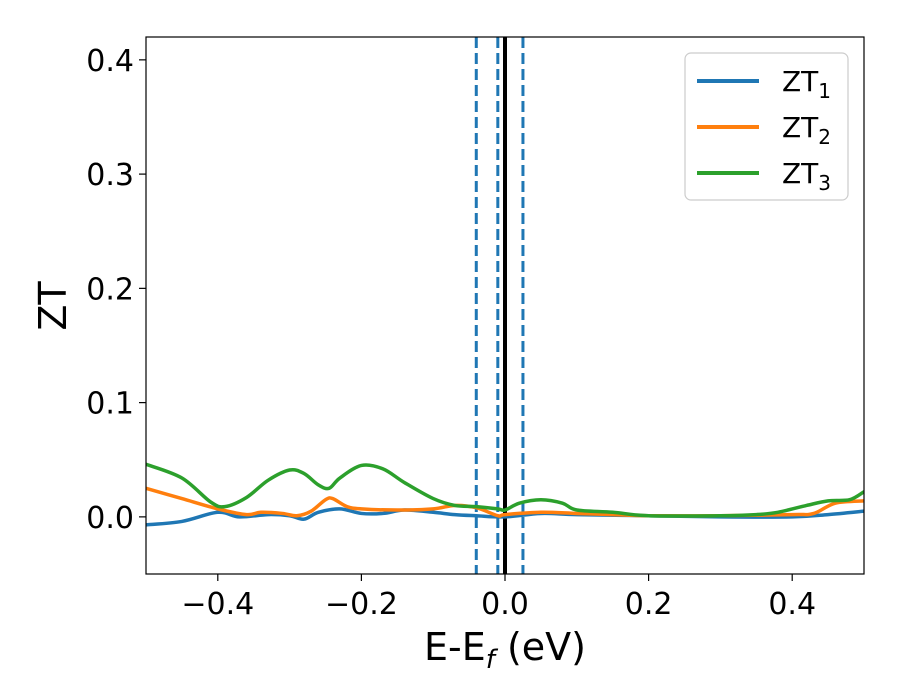  I want to click on y-axis: 0.0 0.1 0.2 0.3 0.4, so click(116, 290).